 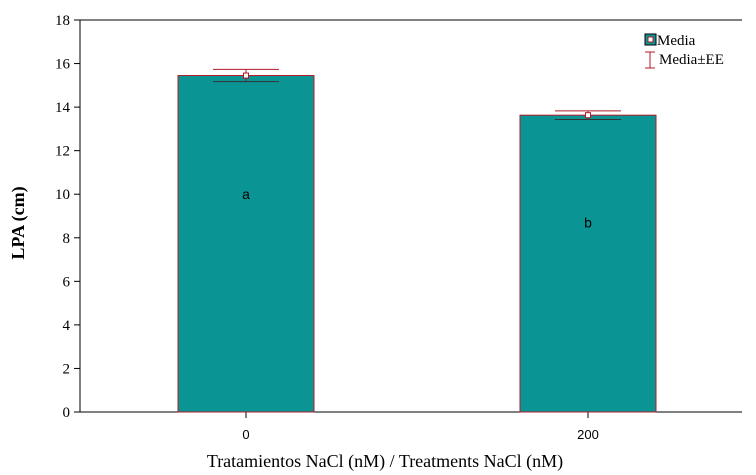 What do you see at coordinates (67, 326) in the screenshot?
I see `y-tick-label: 4` at bounding box center [67, 326].